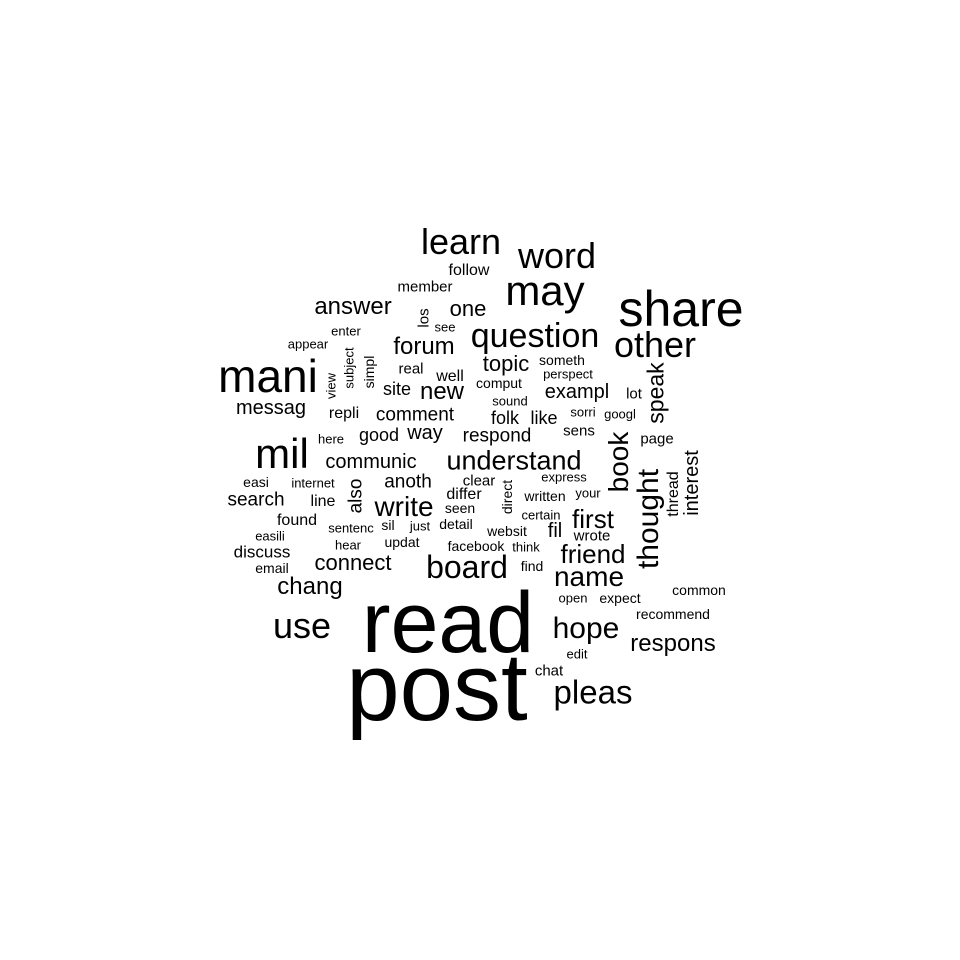 This screenshot has width=960, height=960. Describe the element at coordinates (469, 270) in the screenshot. I see `word-follow: follow` at that location.